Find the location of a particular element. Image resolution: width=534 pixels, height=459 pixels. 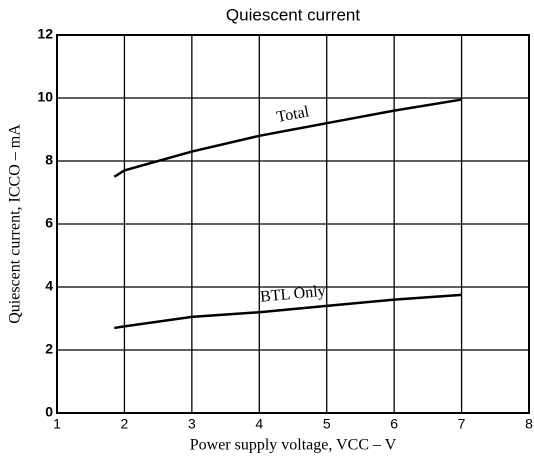

x-tick-label: 2 is located at coordinates (125, 424).